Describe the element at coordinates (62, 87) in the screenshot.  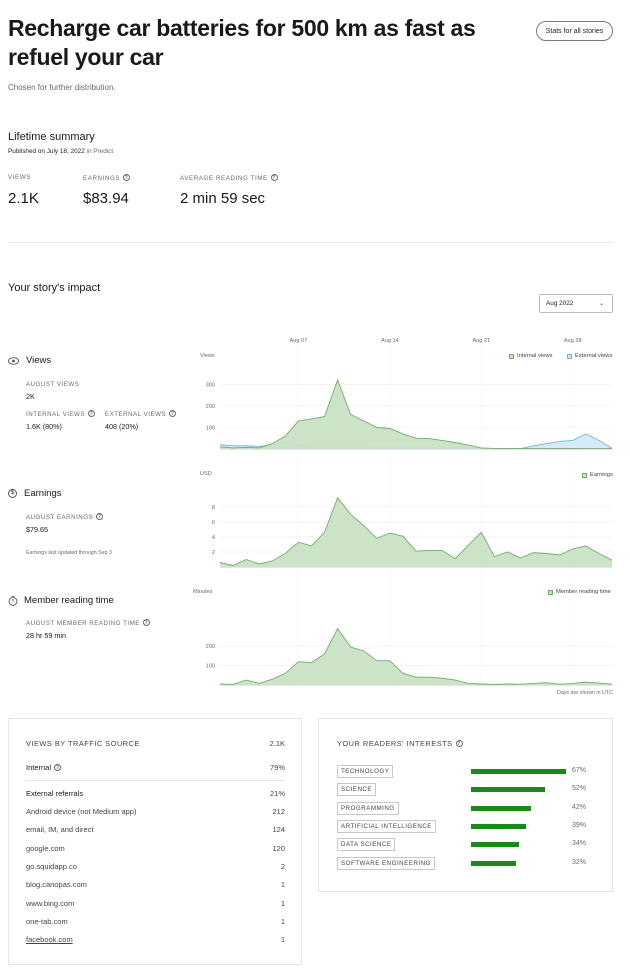
I see `distribution-status: Chosen for further distribution.` at that location.